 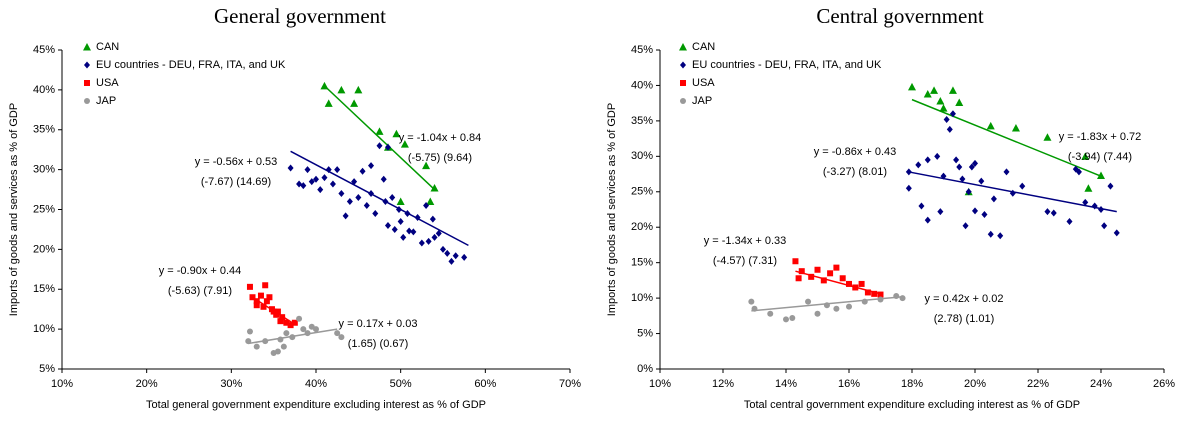 I want to click on y-tick-label: 25%, so click(x=44, y=209).